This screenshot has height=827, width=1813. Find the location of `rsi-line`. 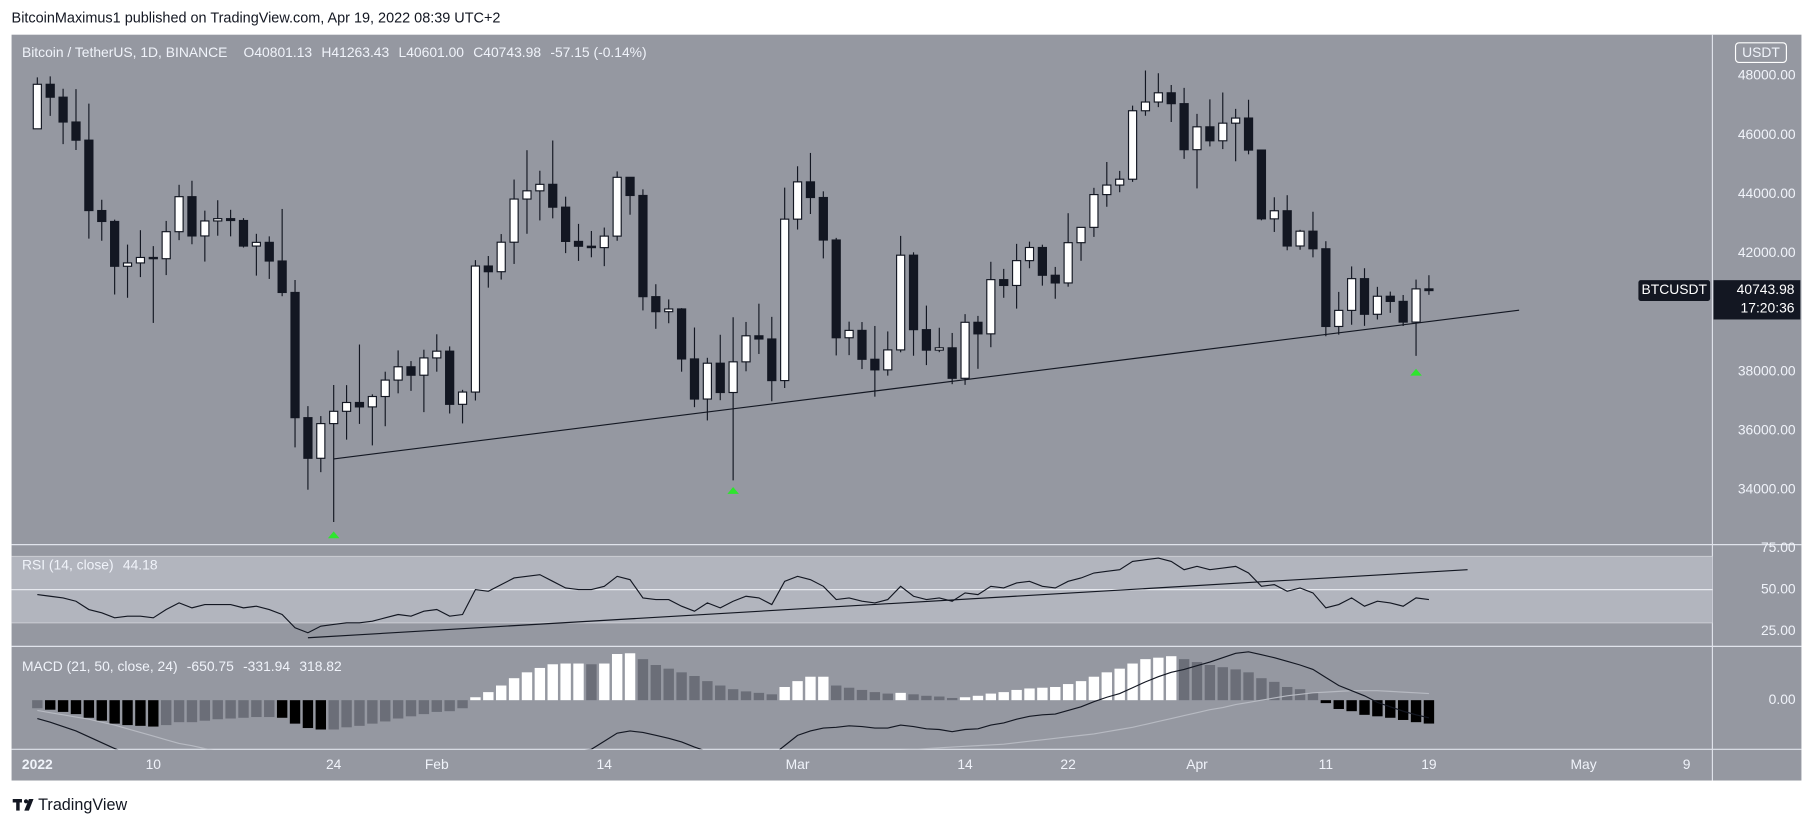

rsi-line is located at coordinates (733, 595).